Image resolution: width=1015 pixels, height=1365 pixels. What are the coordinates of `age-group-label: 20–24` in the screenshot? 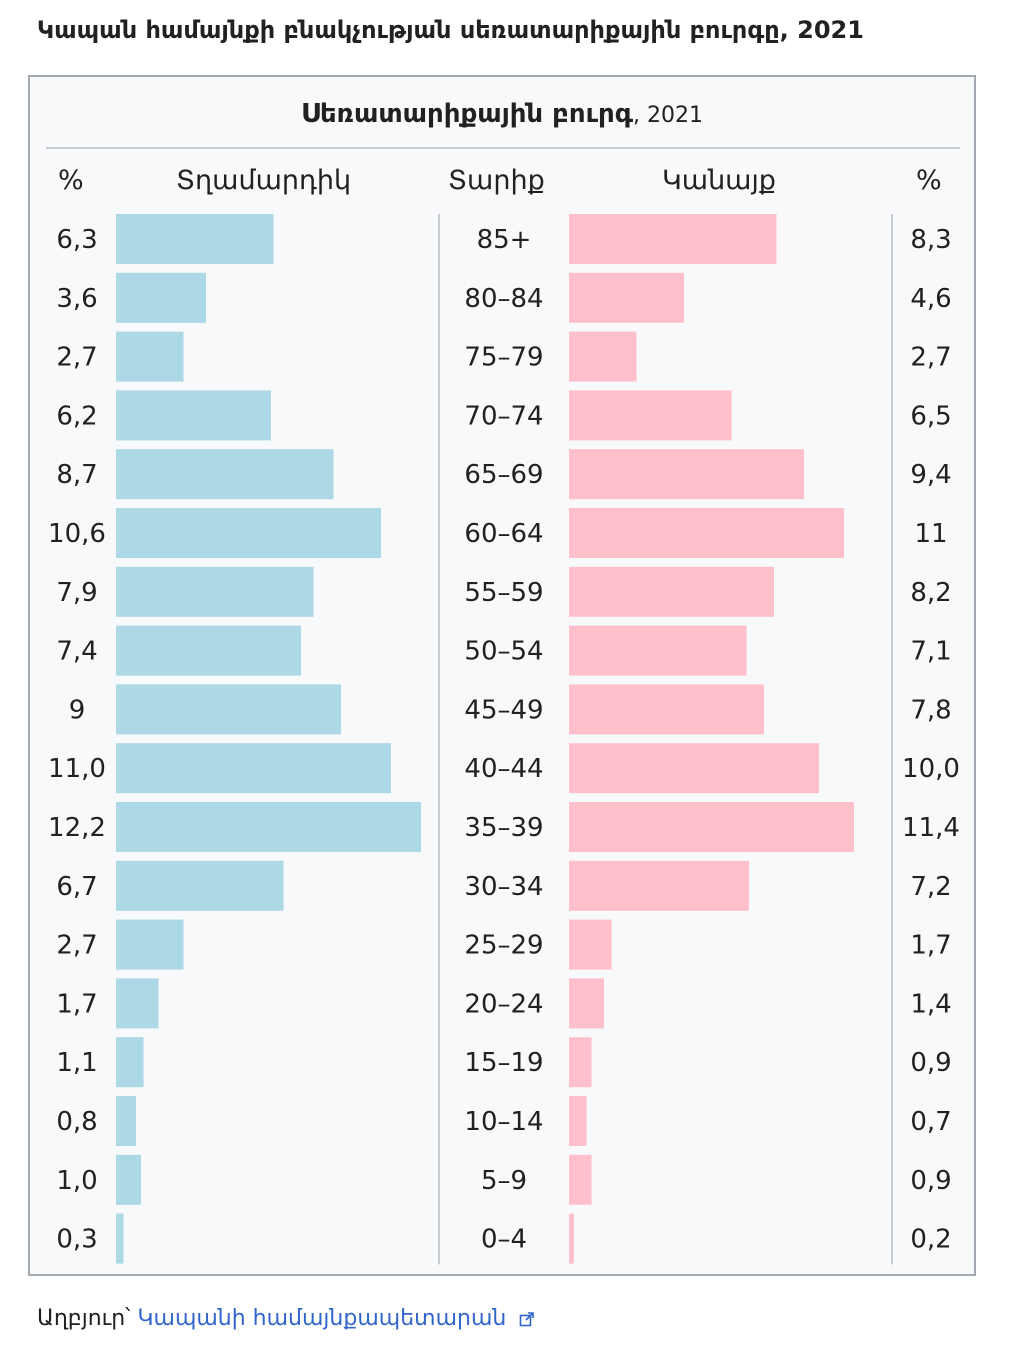 It's located at (503, 1004).